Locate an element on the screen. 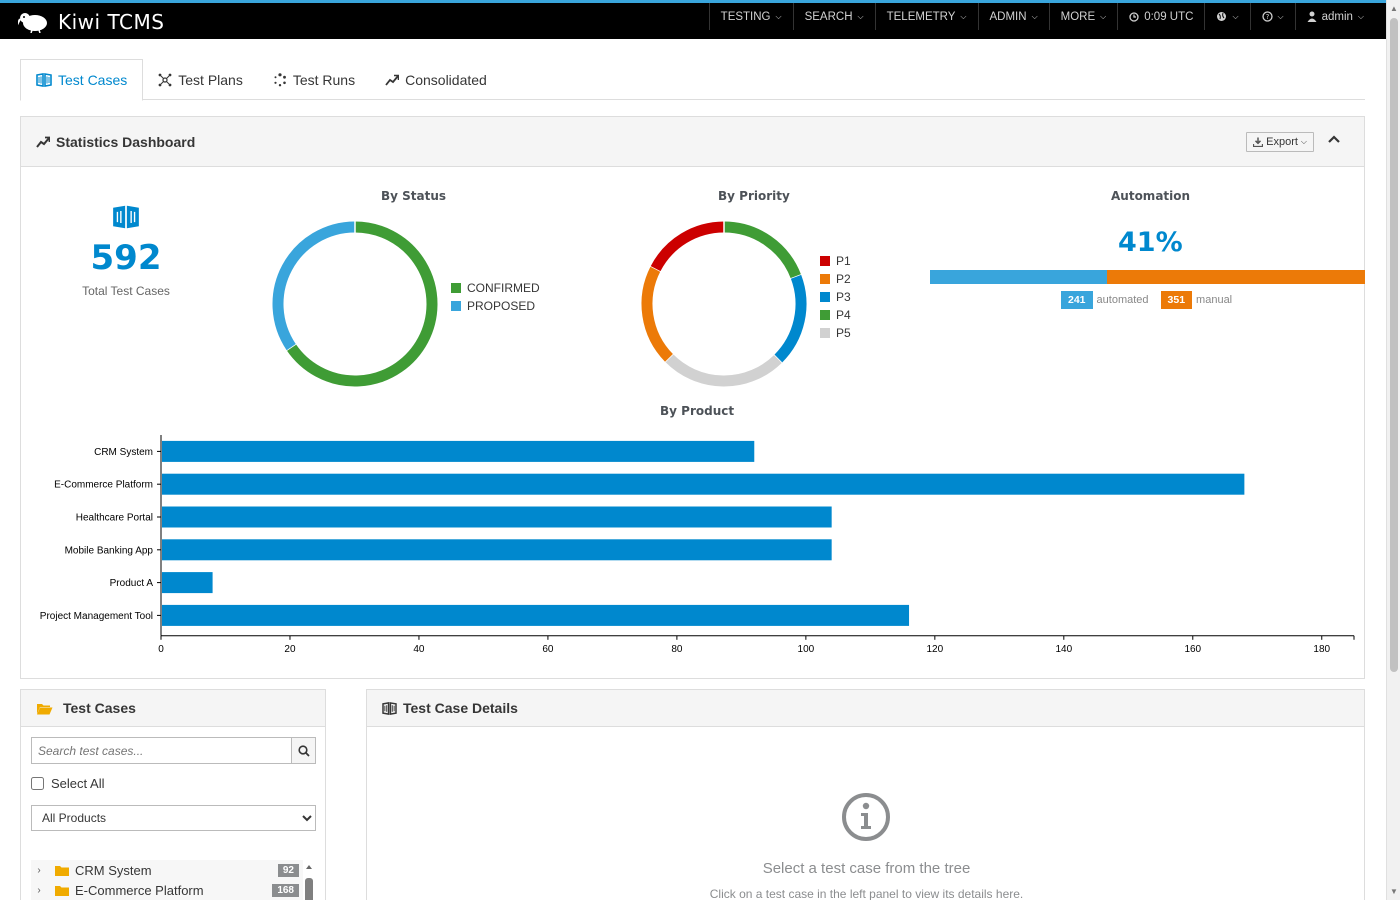 This screenshot has width=1400, height=900. nav-admin: ADMIN ⌵ is located at coordinates (1013, 16).